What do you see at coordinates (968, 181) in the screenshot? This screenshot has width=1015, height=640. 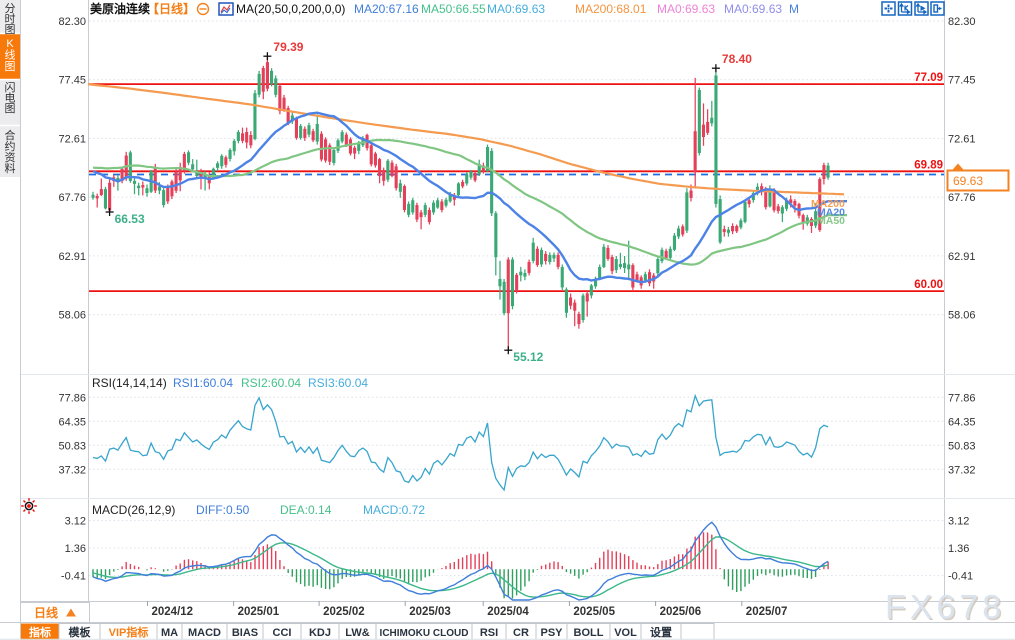 I see `svg-text: 69.63` at bounding box center [968, 181].